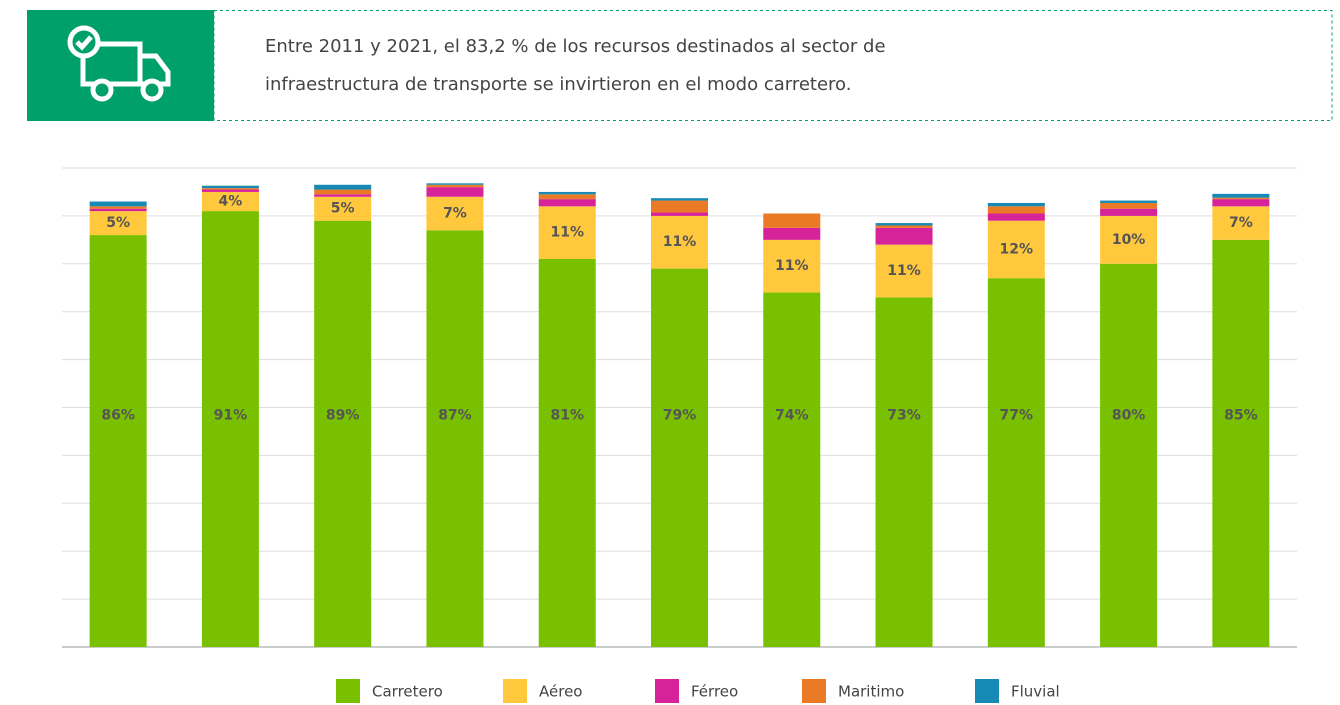 The width and height of the screenshot is (1340, 705). I want to click on data-label: 77%, so click(1017, 416).